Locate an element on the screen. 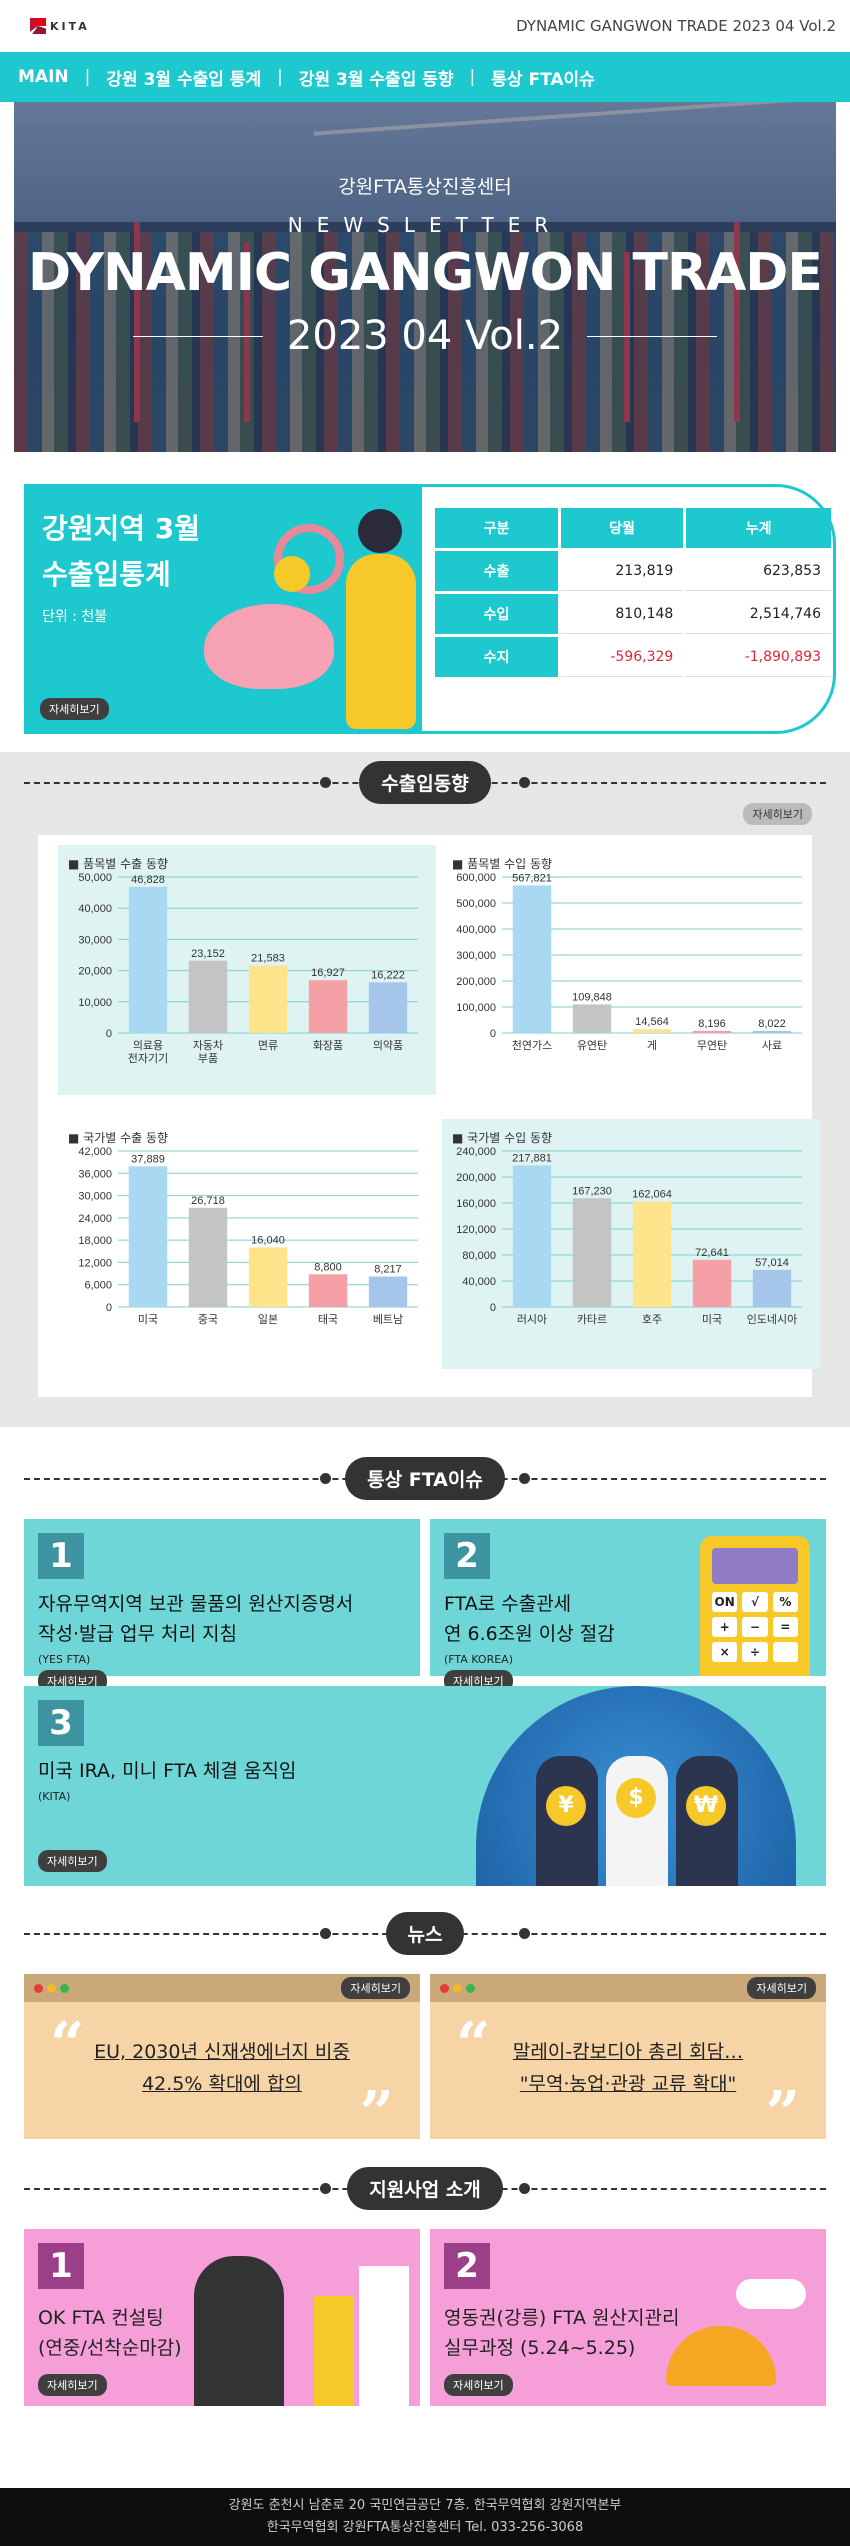  section-header-news: 뉴스 is located at coordinates (425, 1933).